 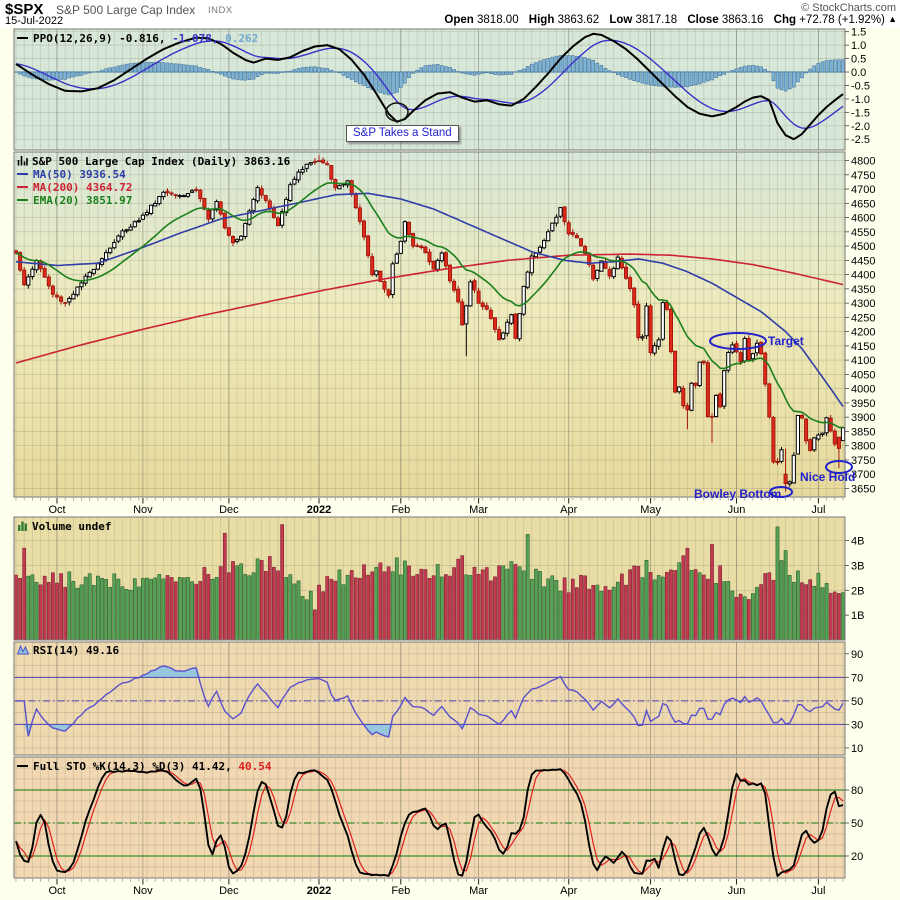 I want to click on svg-text: 4450, so click(x=863, y=261).